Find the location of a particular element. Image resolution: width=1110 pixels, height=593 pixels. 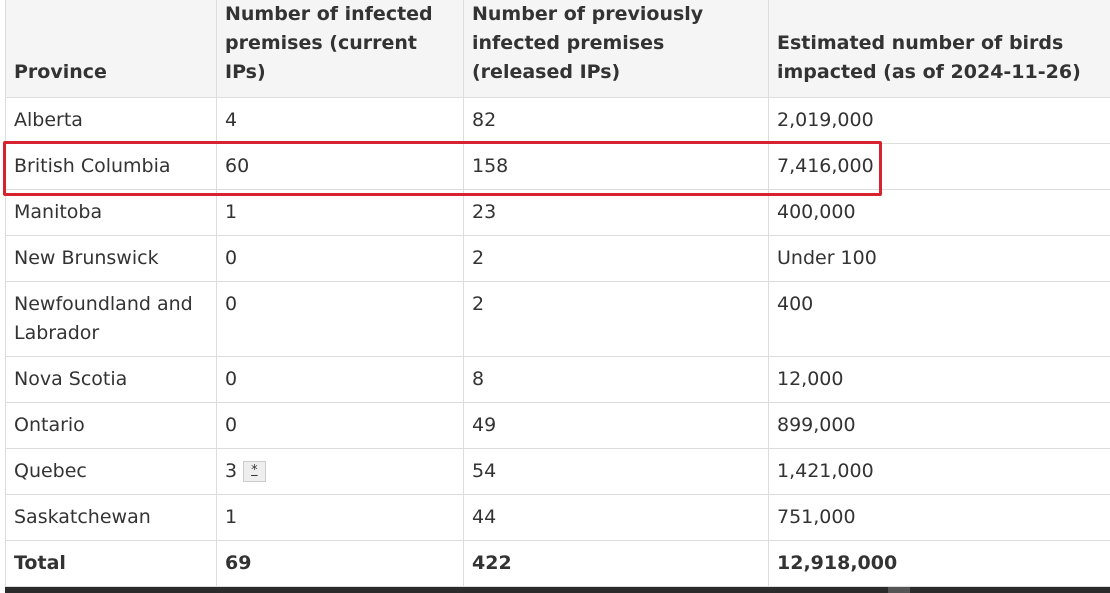

table-row: Nova Scotia 0 8 12,000 is located at coordinates (557, 379).